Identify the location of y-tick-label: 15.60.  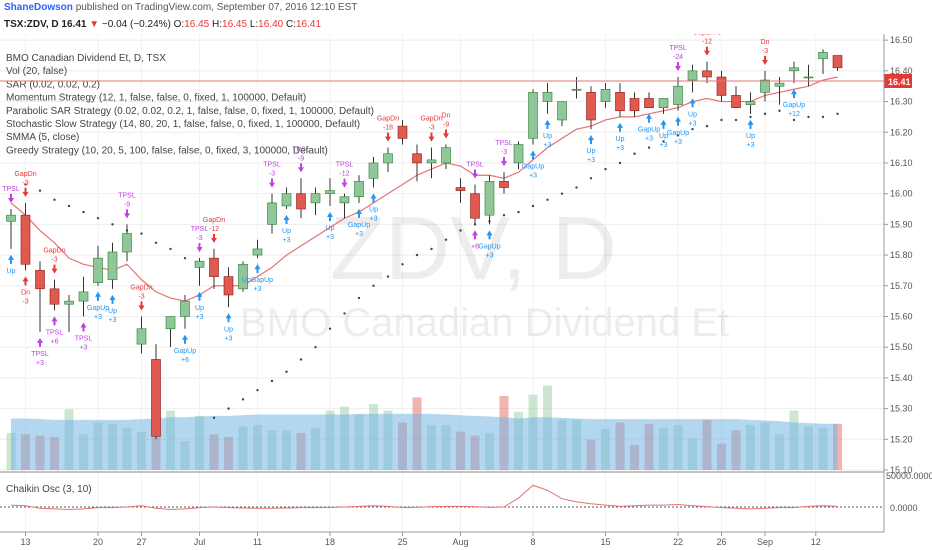
(901, 316).